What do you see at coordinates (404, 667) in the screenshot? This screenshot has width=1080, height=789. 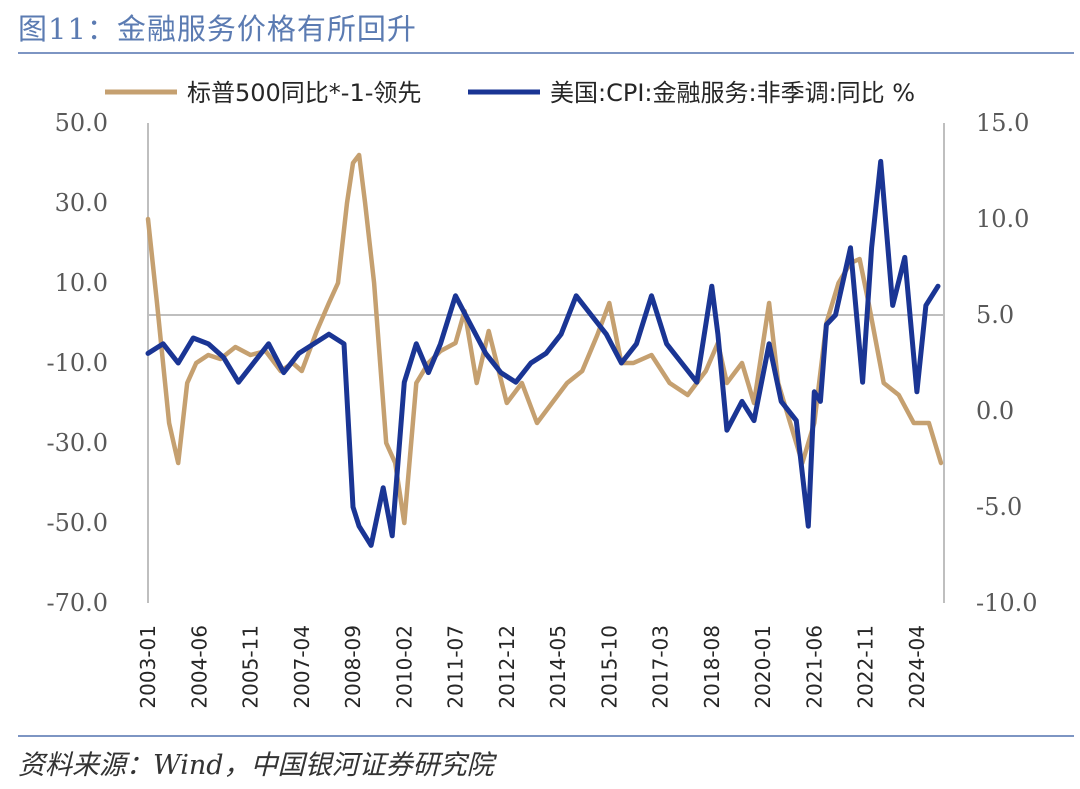 I see `x-tick-label: 2010-02` at bounding box center [404, 667].